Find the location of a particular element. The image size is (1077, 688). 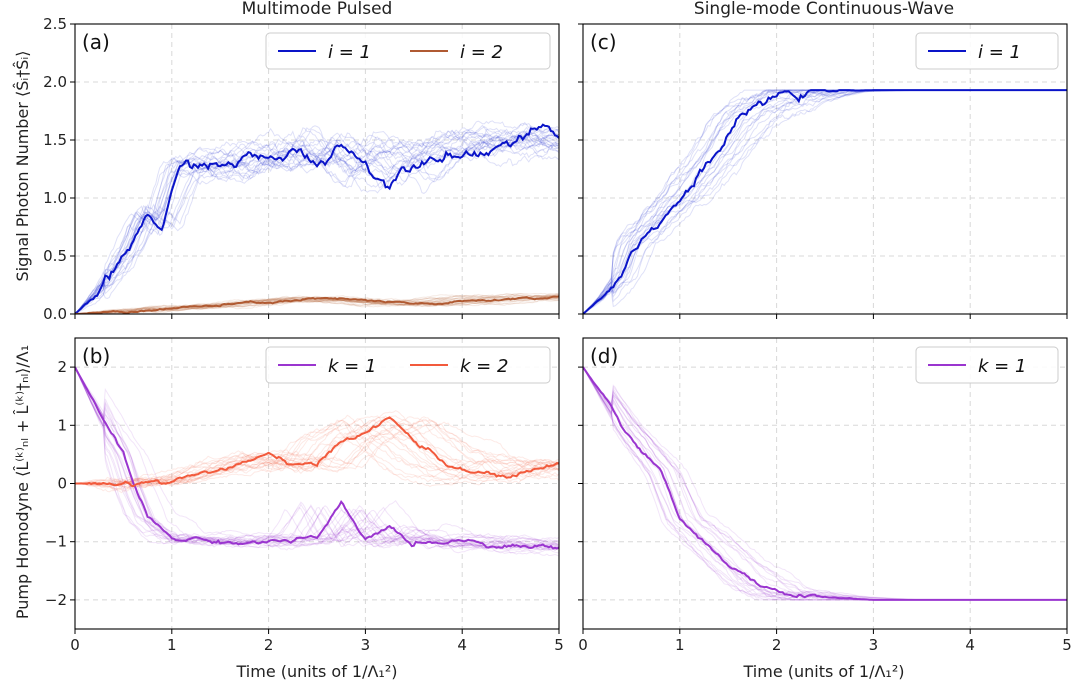

legend-label: i = 2 is located at coordinates (481, 52).